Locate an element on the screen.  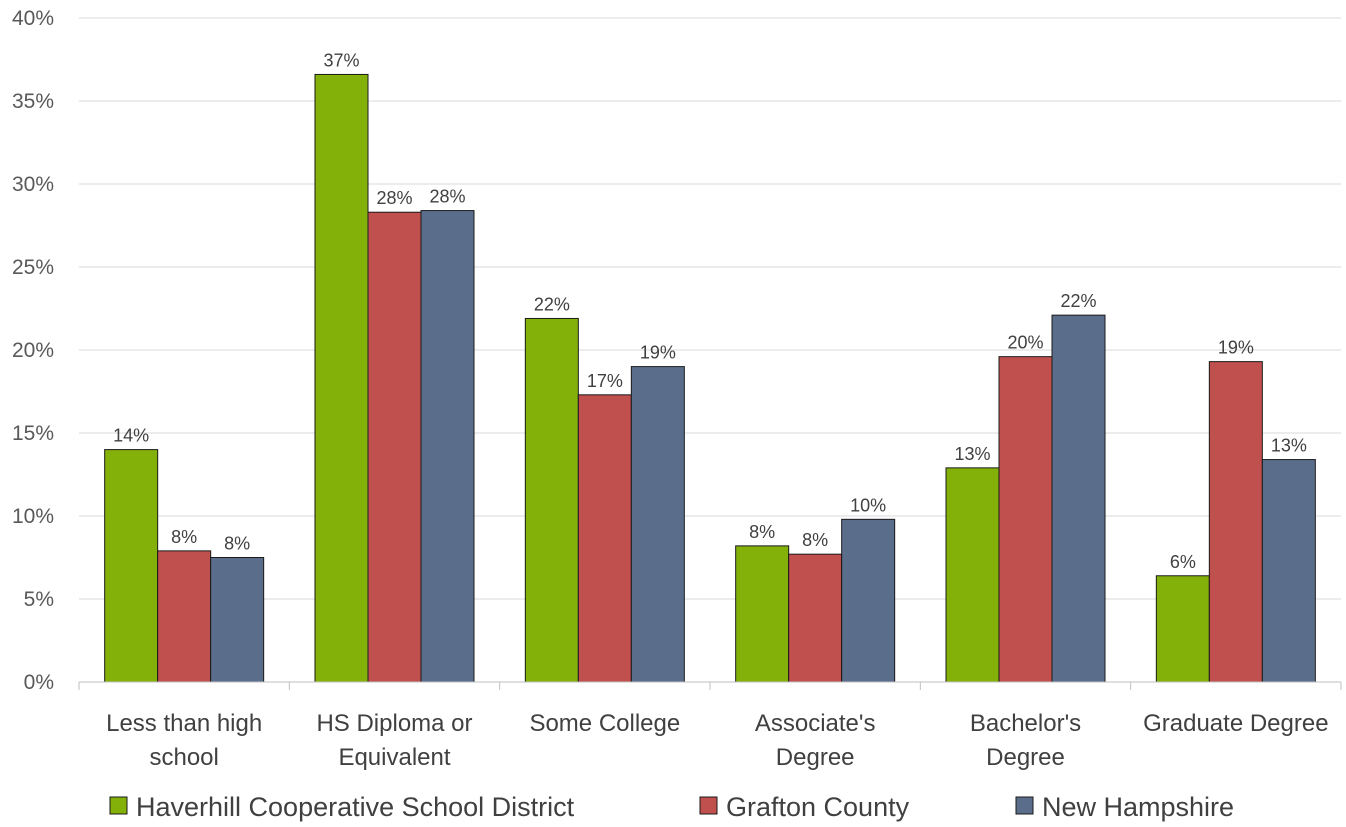
category-label: Less than high school is located at coordinates (184, 740).